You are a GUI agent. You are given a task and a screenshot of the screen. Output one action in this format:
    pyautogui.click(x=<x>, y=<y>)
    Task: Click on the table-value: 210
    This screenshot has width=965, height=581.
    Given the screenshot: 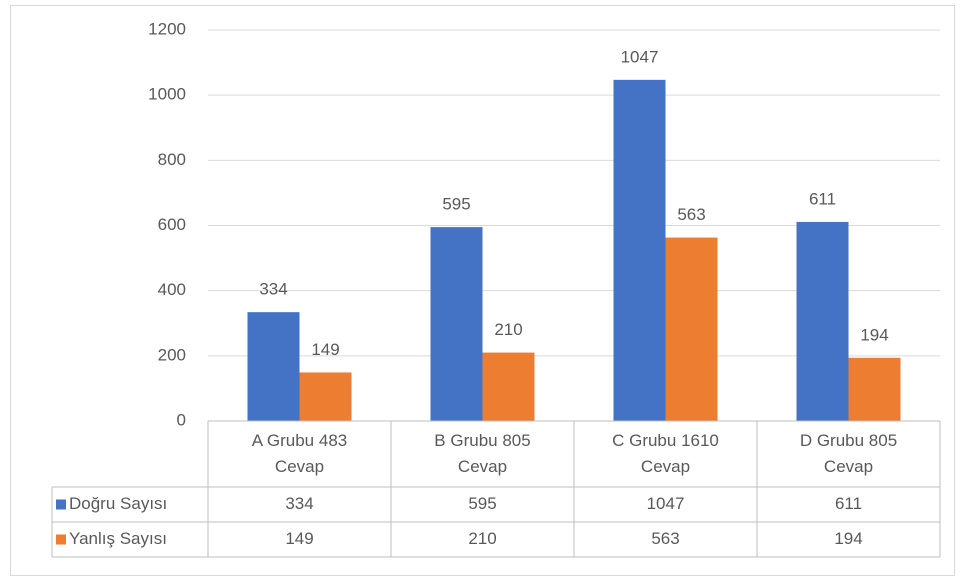 What is the action you would take?
    pyautogui.click(x=482, y=538)
    